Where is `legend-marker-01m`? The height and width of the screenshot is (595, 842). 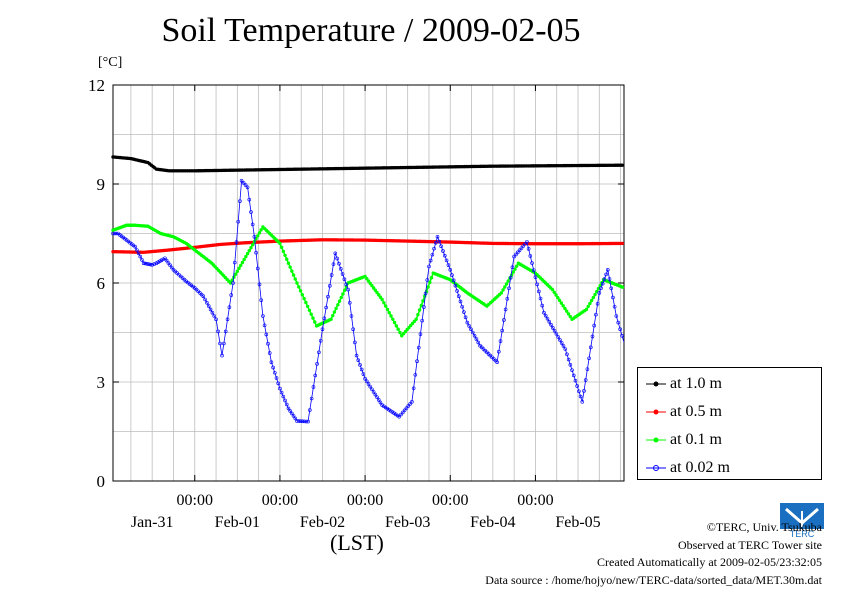 legend-marker-01m is located at coordinates (656, 440).